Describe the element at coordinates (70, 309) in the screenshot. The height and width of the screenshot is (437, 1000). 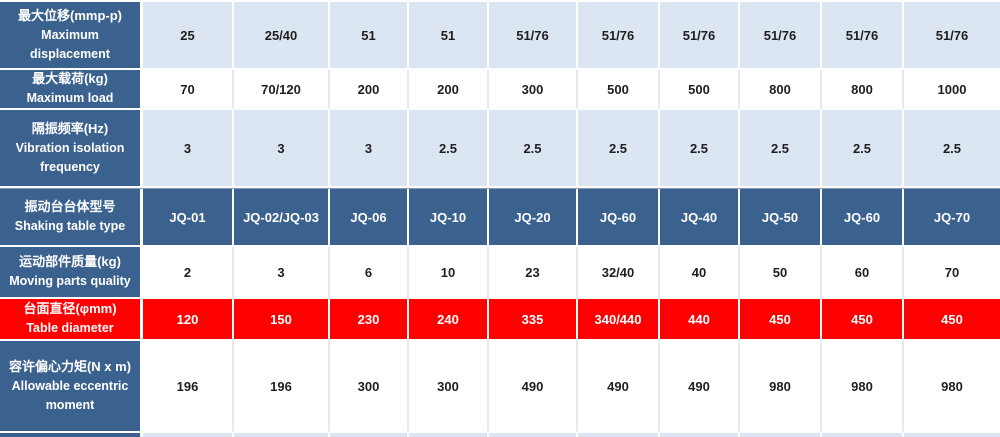
I see `row-label-zh: 台面直径(φmm)` at that location.